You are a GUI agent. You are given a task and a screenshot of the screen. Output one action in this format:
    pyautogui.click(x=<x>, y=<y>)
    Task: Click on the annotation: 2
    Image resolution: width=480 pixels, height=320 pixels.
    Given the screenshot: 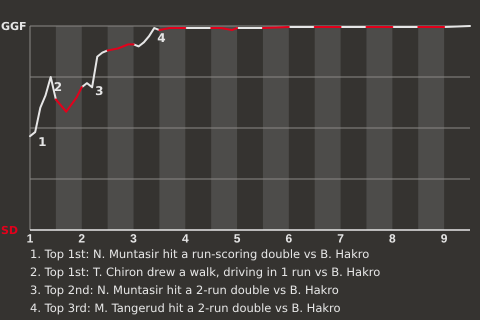 What is the action you would take?
    pyautogui.click(x=58, y=87)
    